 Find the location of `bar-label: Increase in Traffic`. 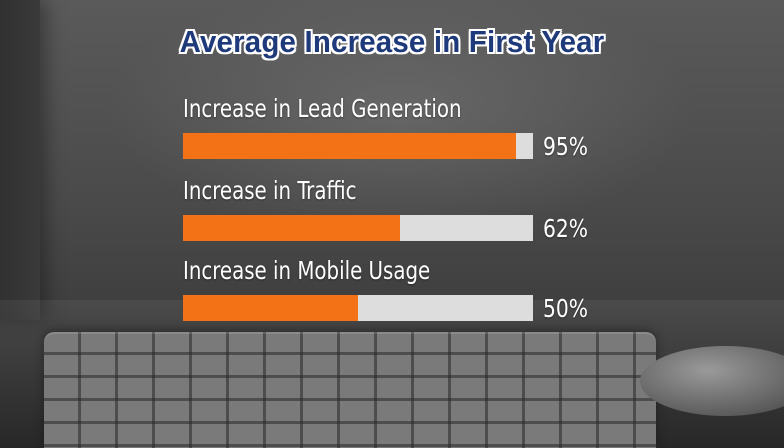

bar-label: Increase in Traffic is located at coordinates (270, 190).